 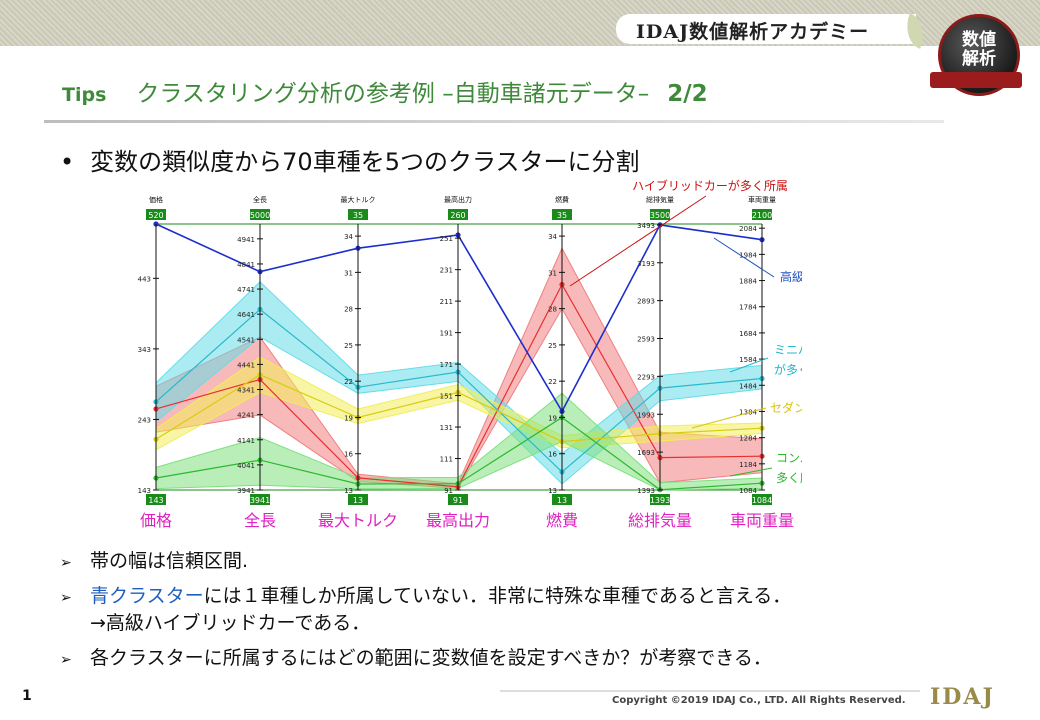 What do you see at coordinates (748, 255) in the screenshot?
I see `tick-label: 1984` at bounding box center [748, 255].